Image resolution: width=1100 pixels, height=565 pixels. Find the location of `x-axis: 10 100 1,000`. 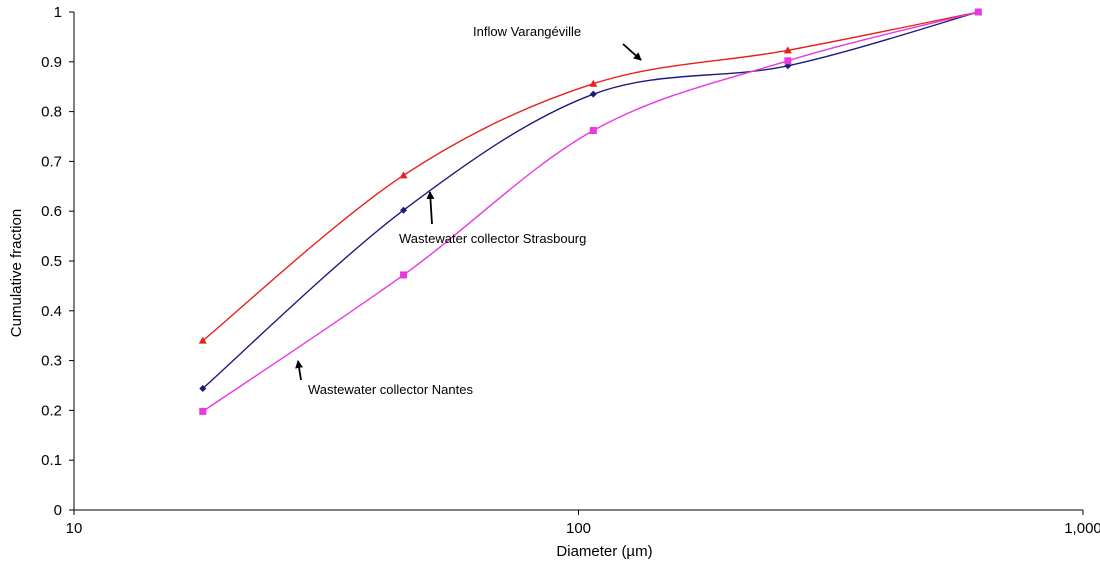

x-axis: 10 100 1,000 is located at coordinates (583, 523).